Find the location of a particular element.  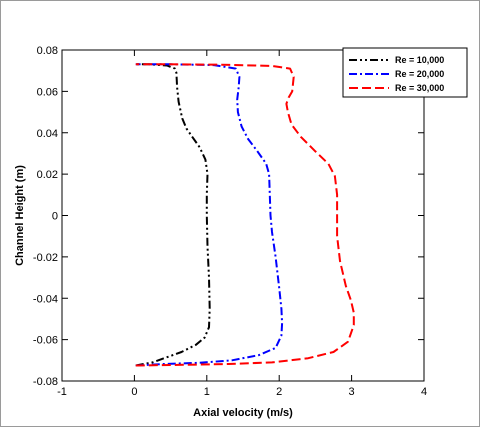

x-tick-label-1: 0 is located at coordinates (134, 392).